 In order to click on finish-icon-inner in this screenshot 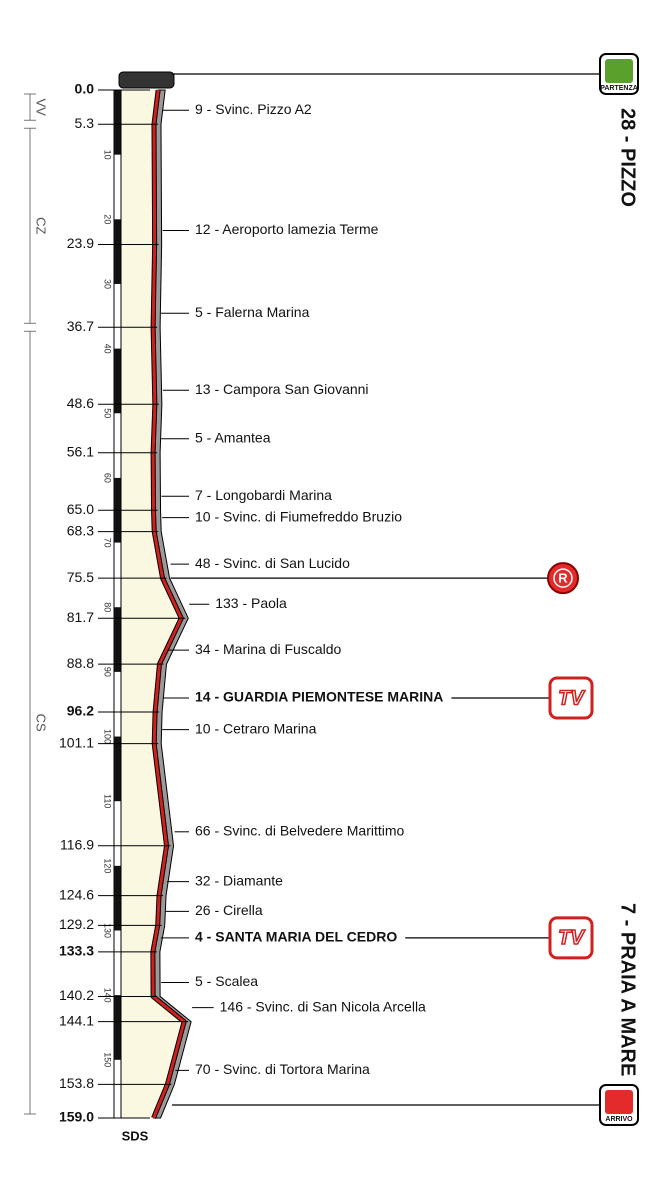, I will do `click(619, 1102)`.